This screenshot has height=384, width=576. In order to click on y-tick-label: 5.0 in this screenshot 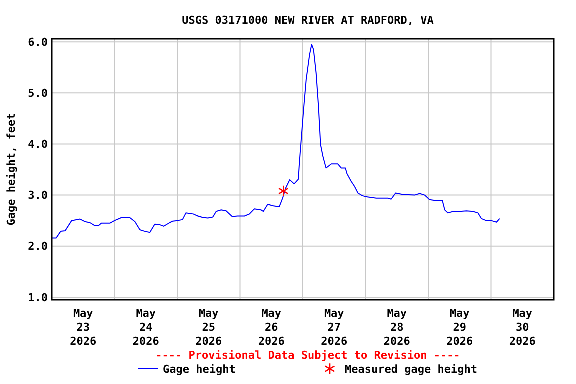, I will do `click(38, 93)`.